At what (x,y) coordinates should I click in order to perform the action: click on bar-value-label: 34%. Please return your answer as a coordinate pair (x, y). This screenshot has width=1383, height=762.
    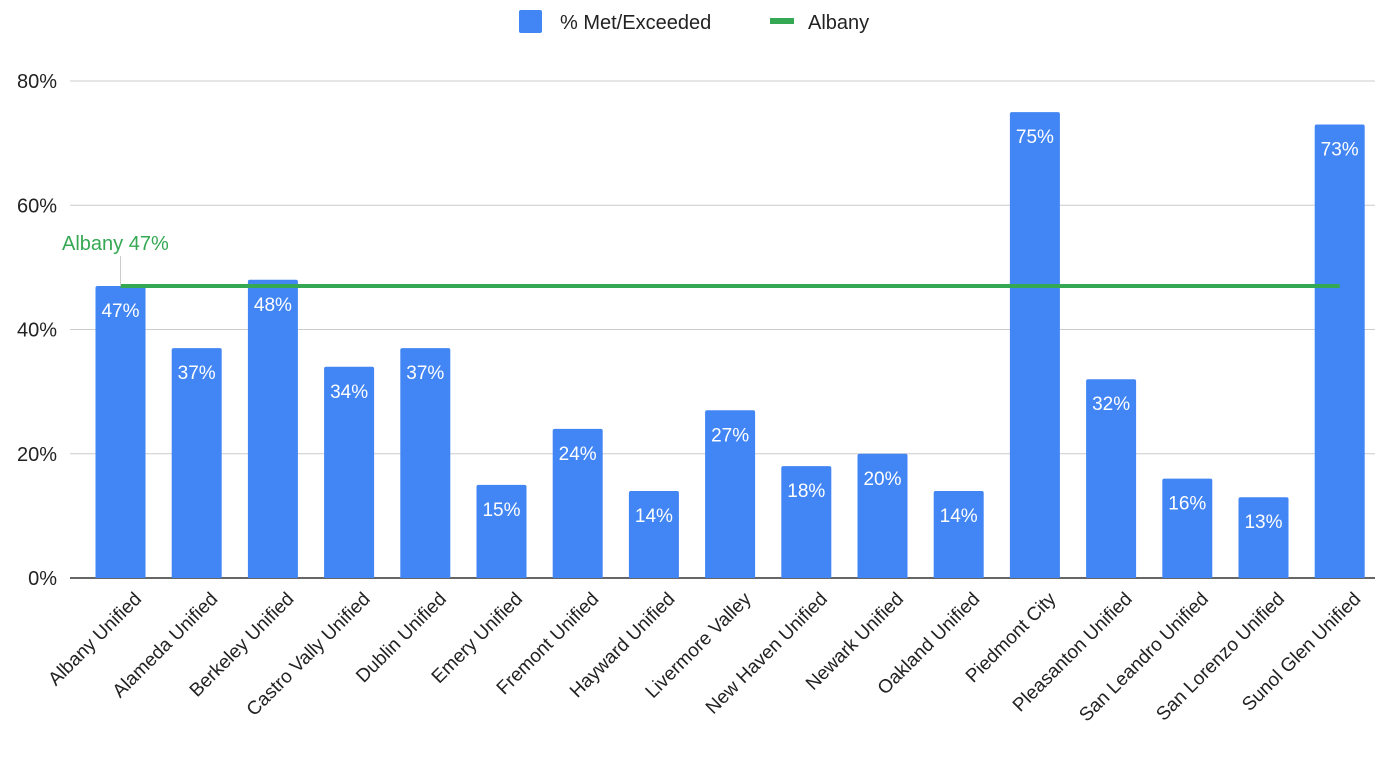
    Looking at the image, I should click on (349, 392).